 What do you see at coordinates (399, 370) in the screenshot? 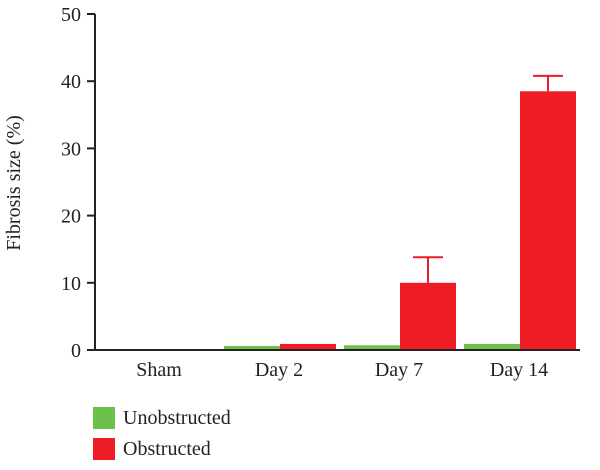
I see `x-tick-label-day-7: Day 7` at bounding box center [399, 370].